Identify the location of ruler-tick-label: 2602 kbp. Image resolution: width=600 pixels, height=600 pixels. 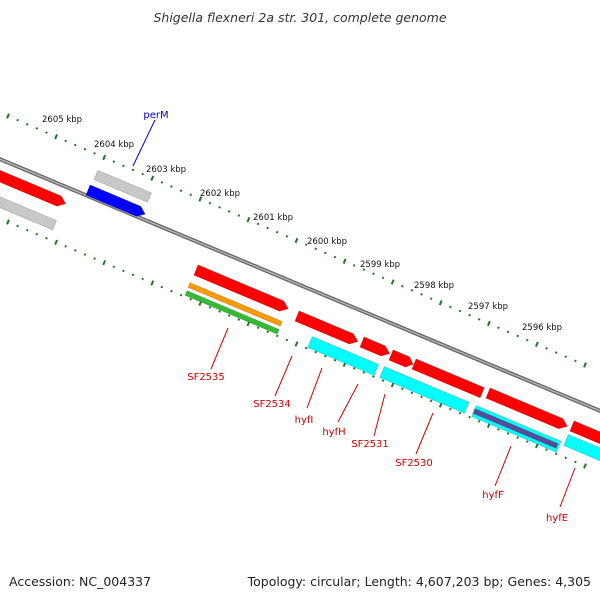
(220, 194).